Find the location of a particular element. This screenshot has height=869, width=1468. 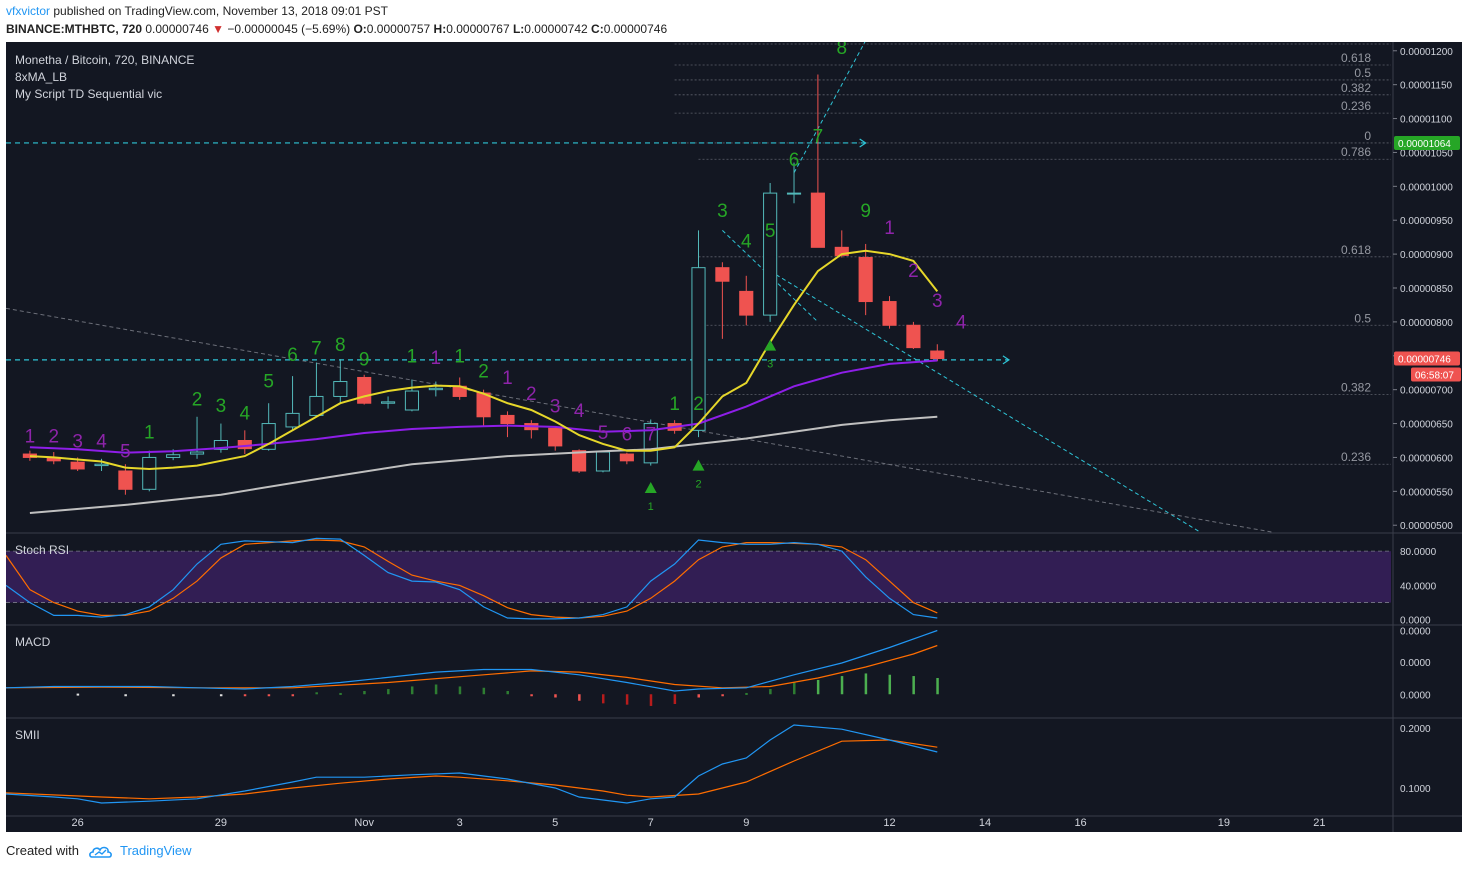

price-axis-label: 0.00000600 is located at coordinates (1426, 458).